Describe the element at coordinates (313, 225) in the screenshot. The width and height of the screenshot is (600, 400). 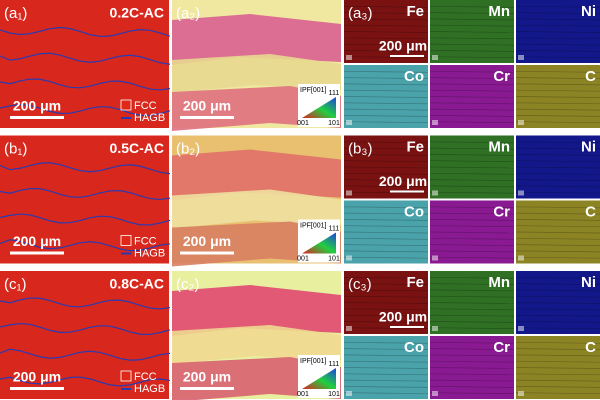
I see `ipf-title: IPF[001]` at that location.